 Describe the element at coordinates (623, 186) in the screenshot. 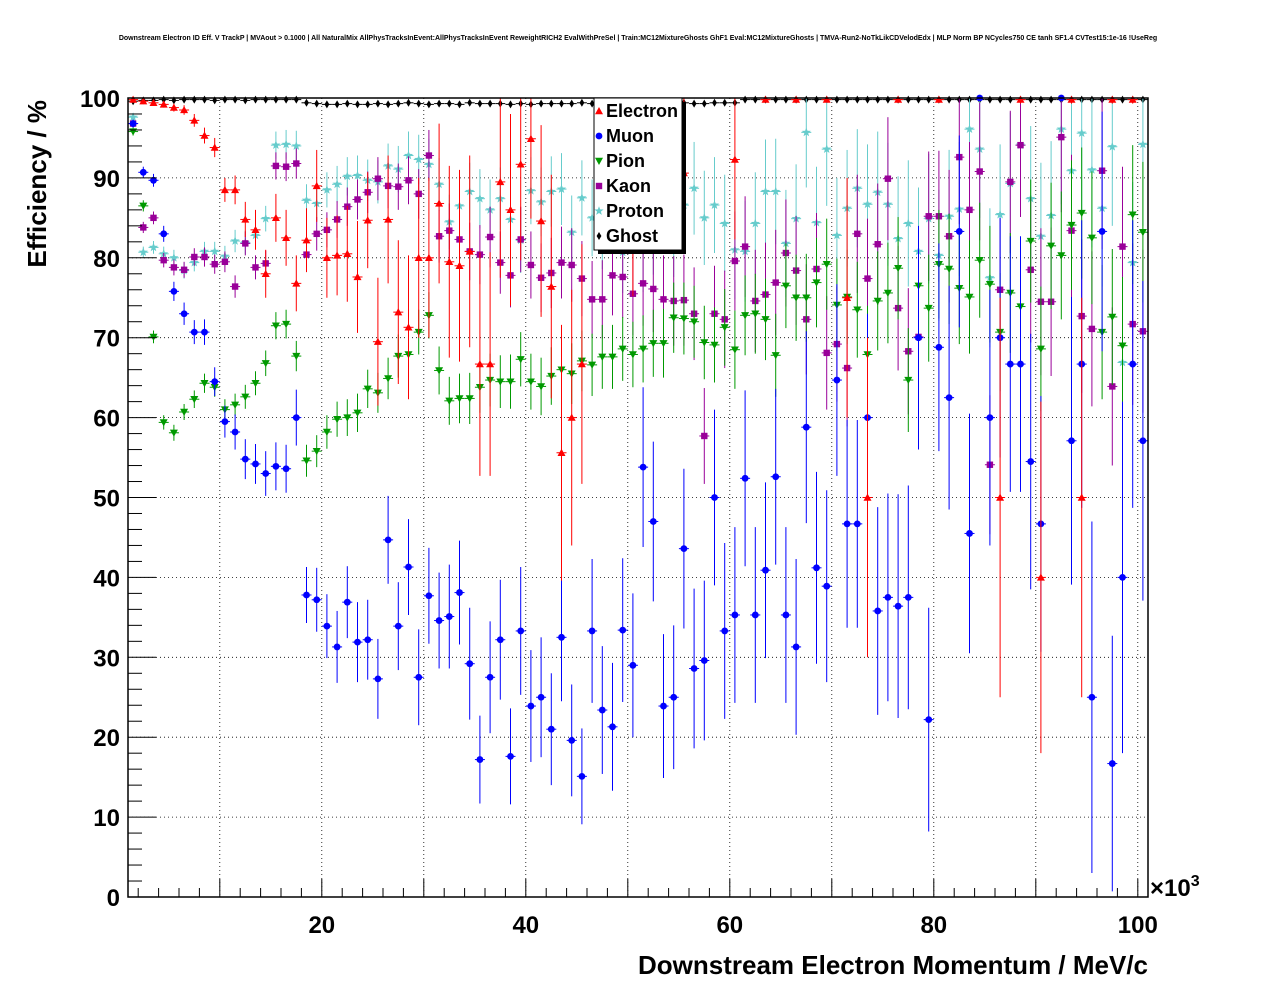

I see `legend-item-kaon: Kaon` at that location.